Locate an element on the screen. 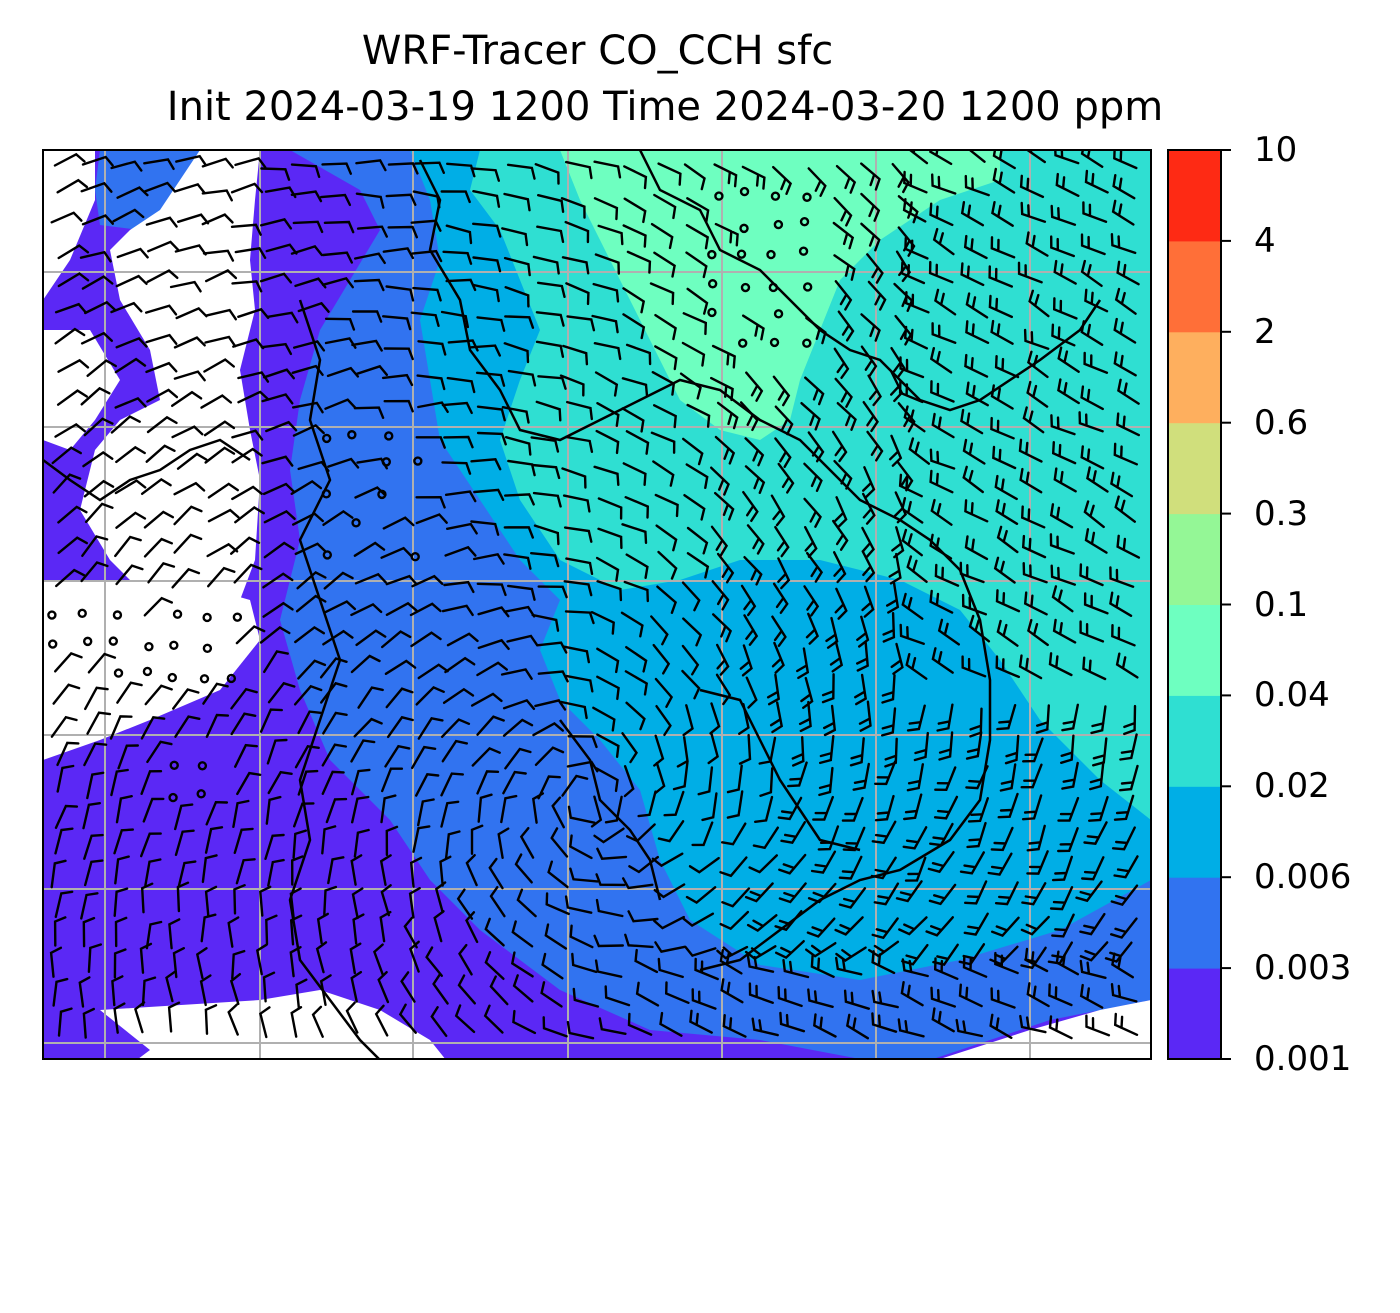 This screenshot has height=1313, width=1400. colorbar-bin is located at coordinates (1194, 832).